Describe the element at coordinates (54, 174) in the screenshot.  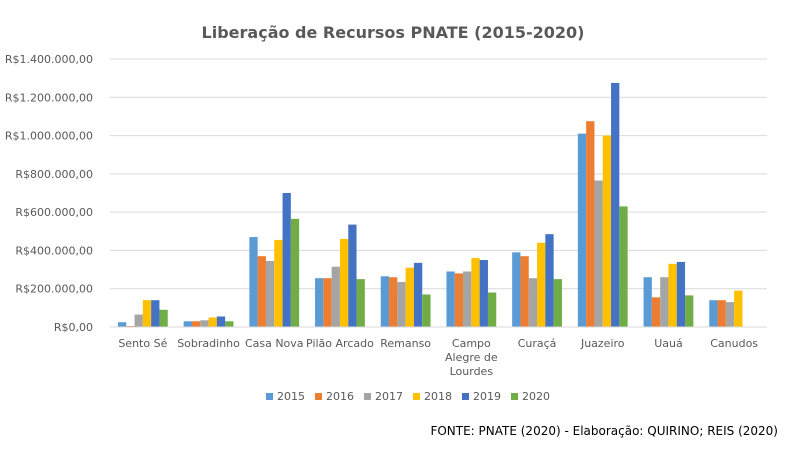
I see `y-tick-label: R$800.000,00` at that location.